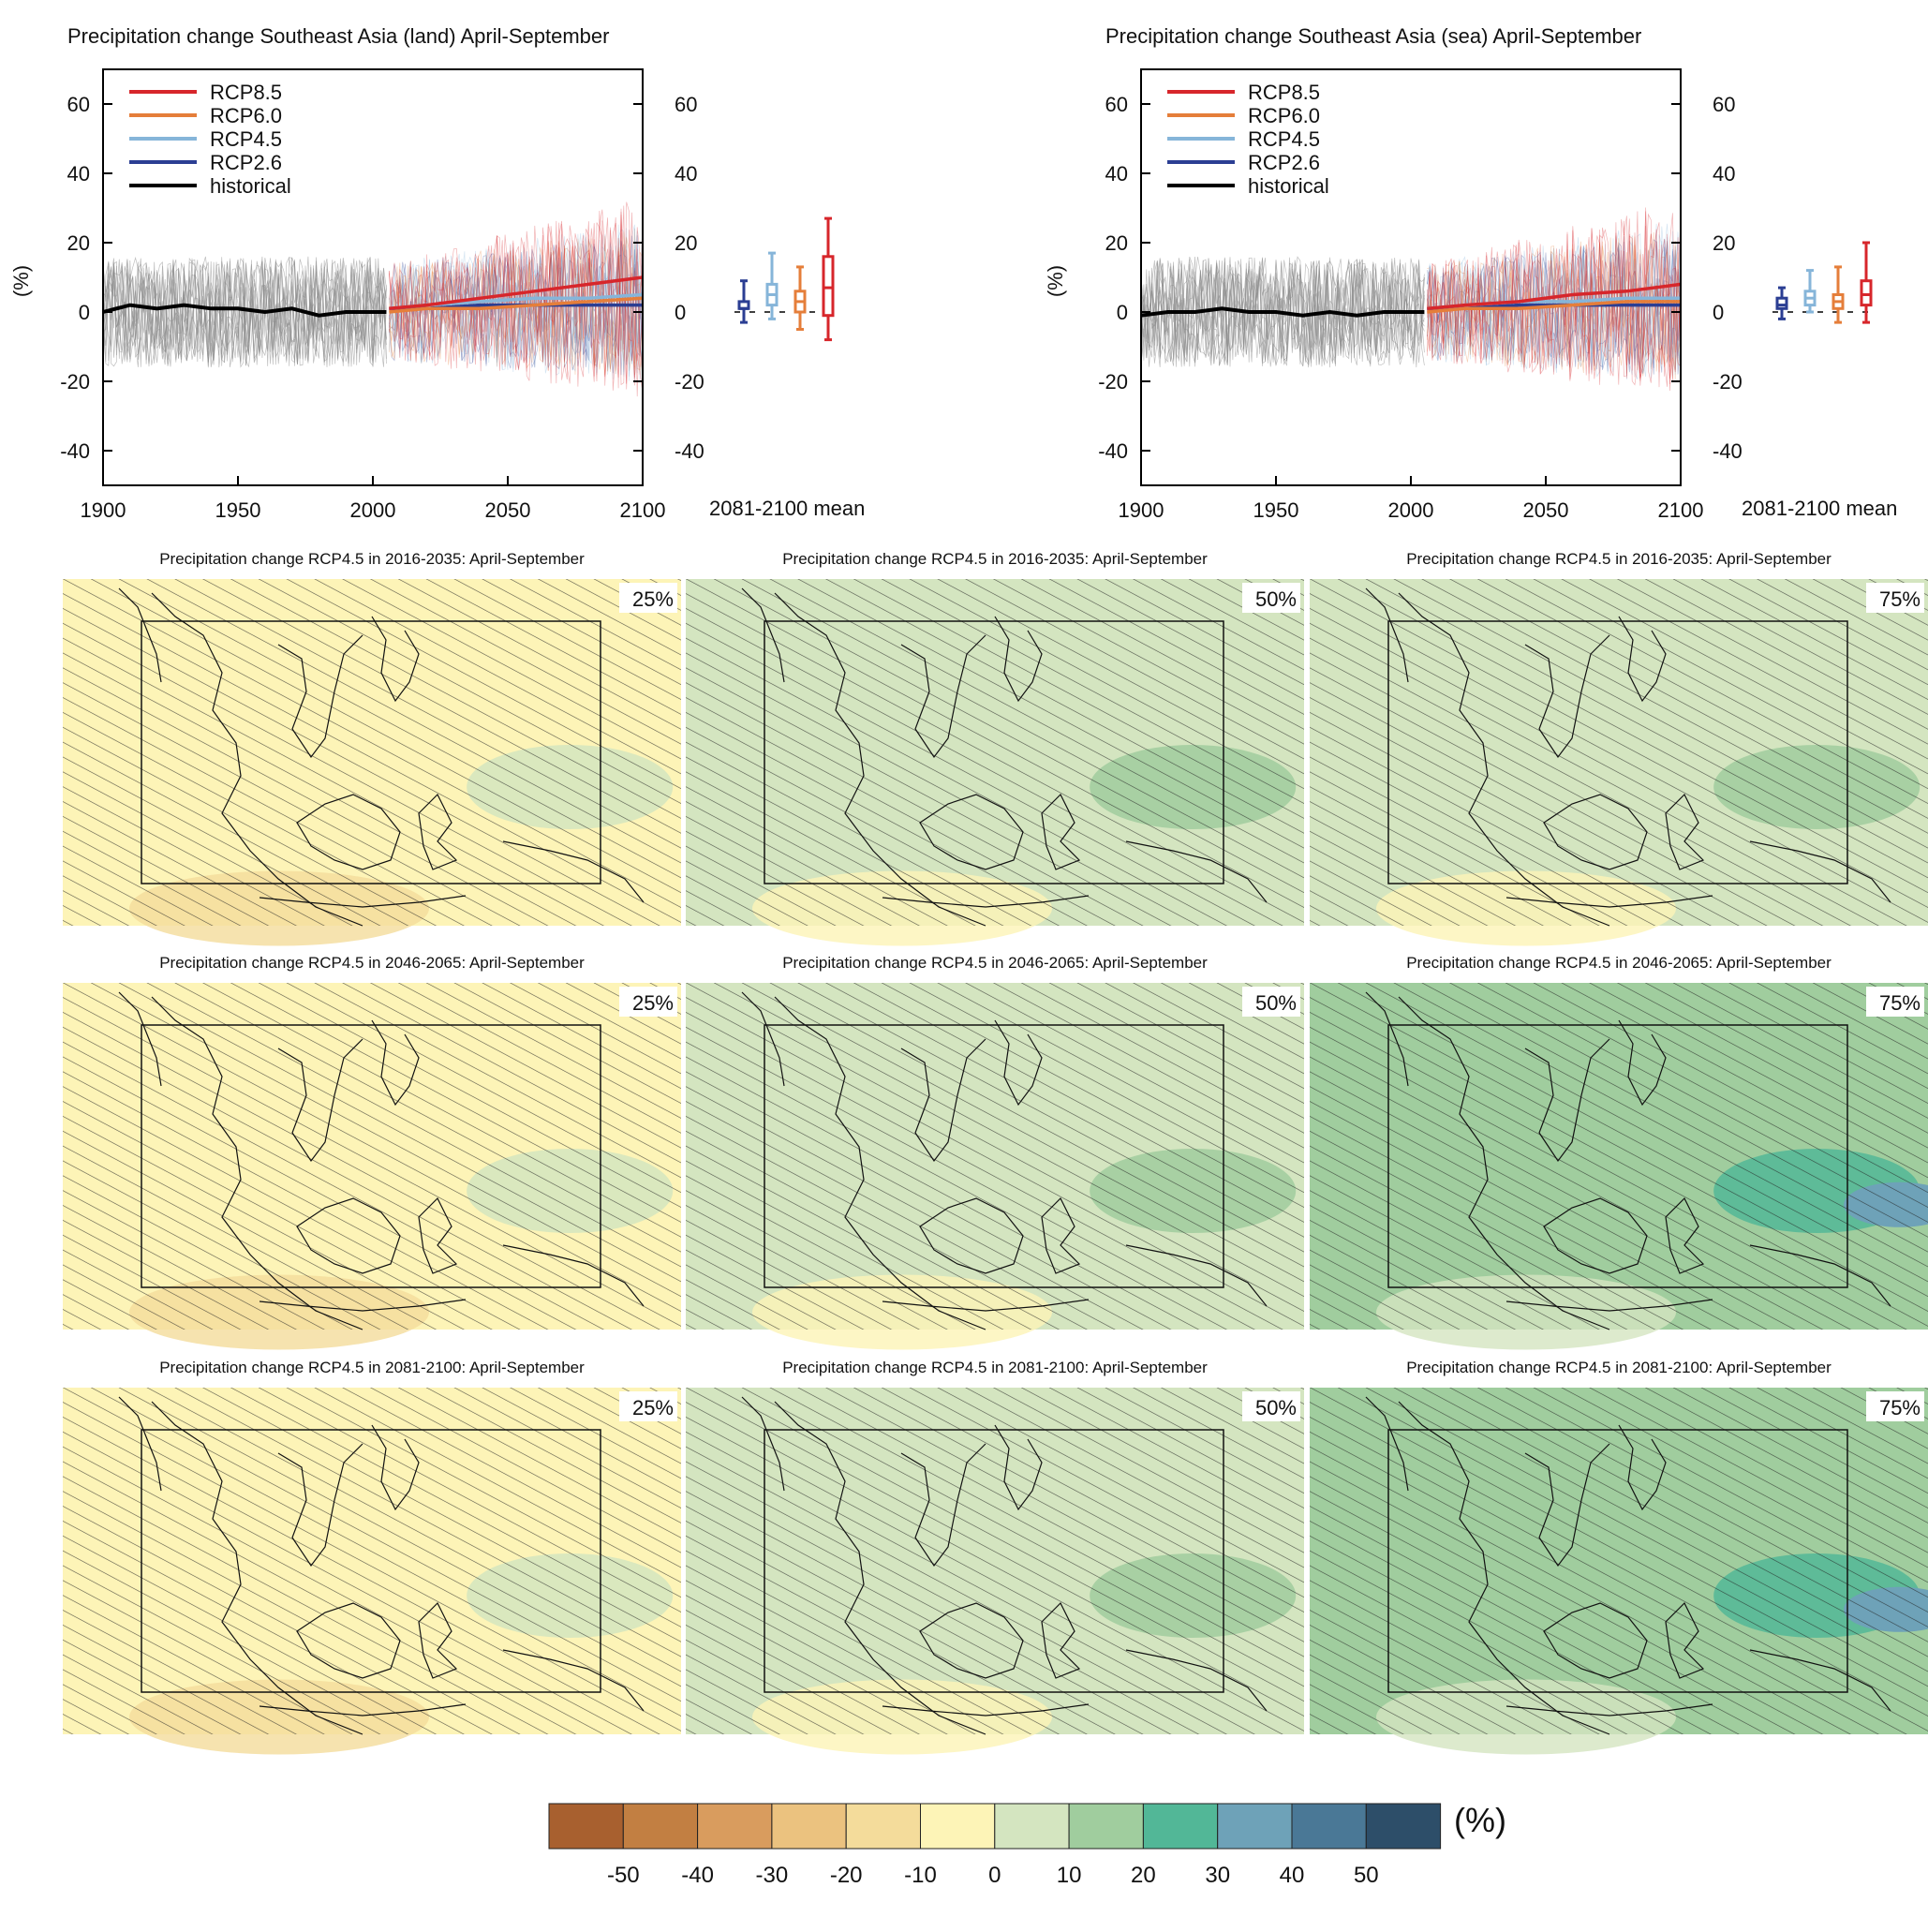 The image size is (1928, 1932). What do you see at coordinates (1217, 1876) in the screenshot?
I see `colorbar-tick-label: 30` at bounding box center [1217, 1876].